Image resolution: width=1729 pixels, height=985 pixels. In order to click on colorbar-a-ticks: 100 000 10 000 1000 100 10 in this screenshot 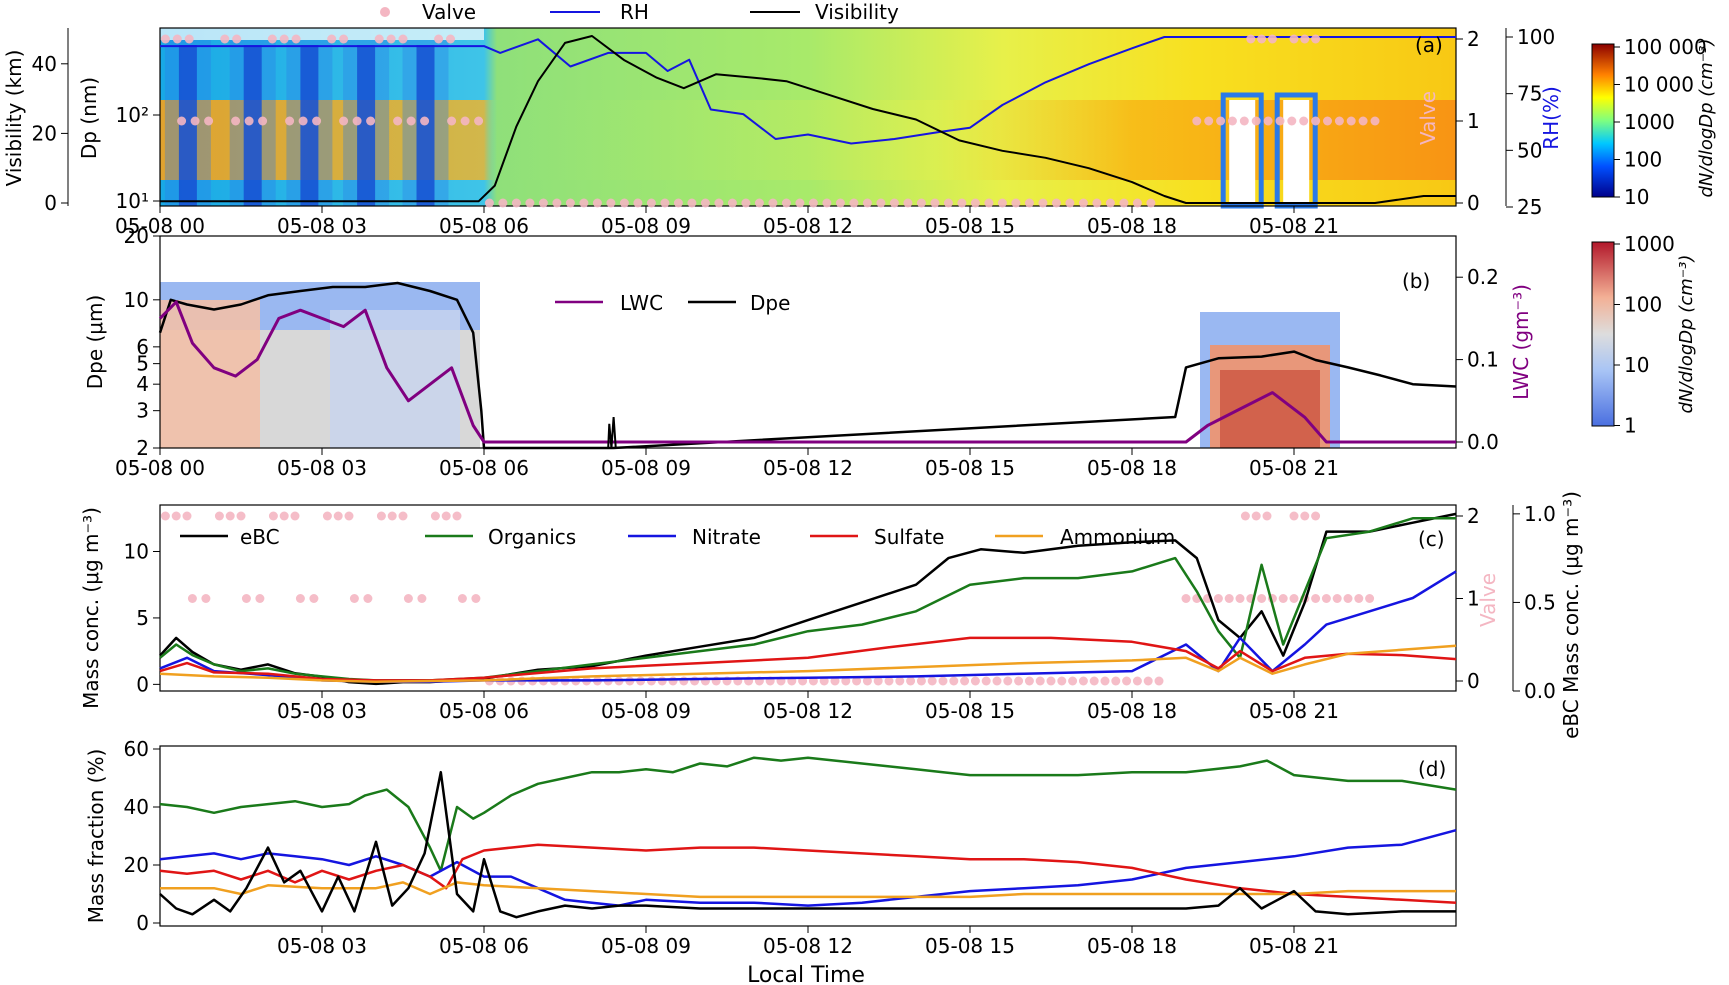, I will do `click(1660, 122)`.